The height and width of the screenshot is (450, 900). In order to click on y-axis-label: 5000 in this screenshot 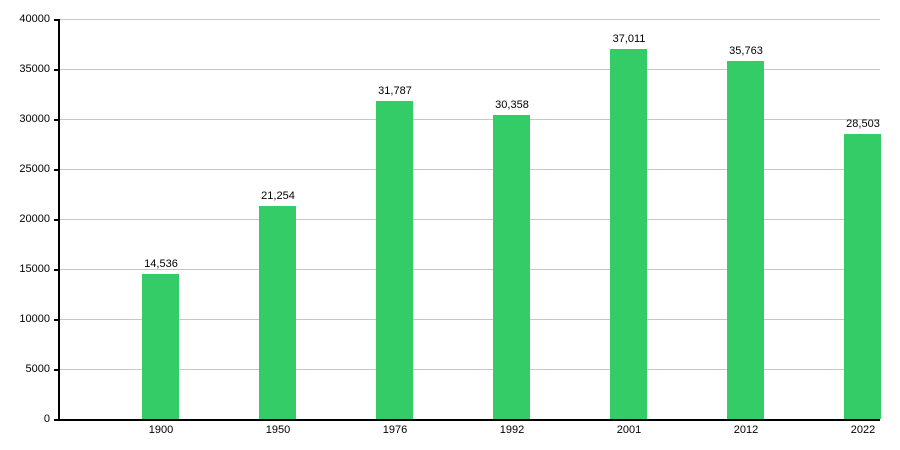, I will do `click(37, 369)`.